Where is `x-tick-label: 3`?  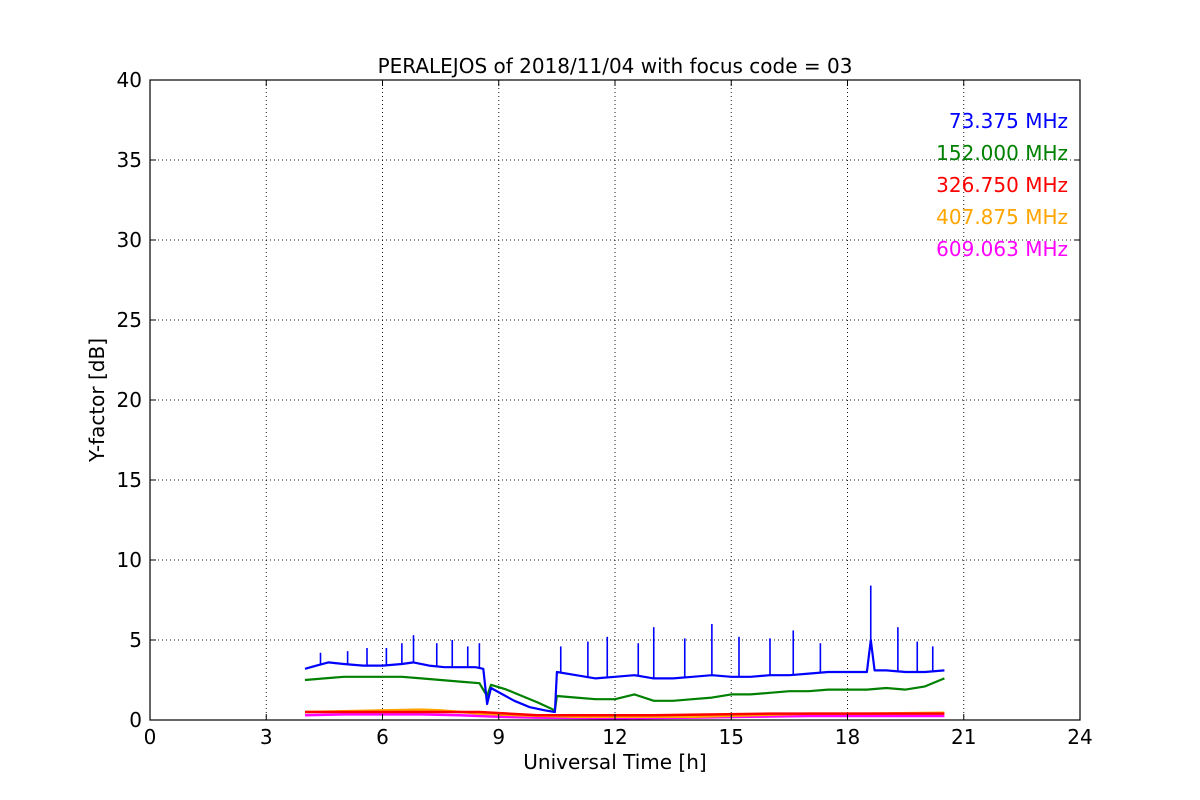 x-tick-label: 3 is located at coordinates (266, 737).